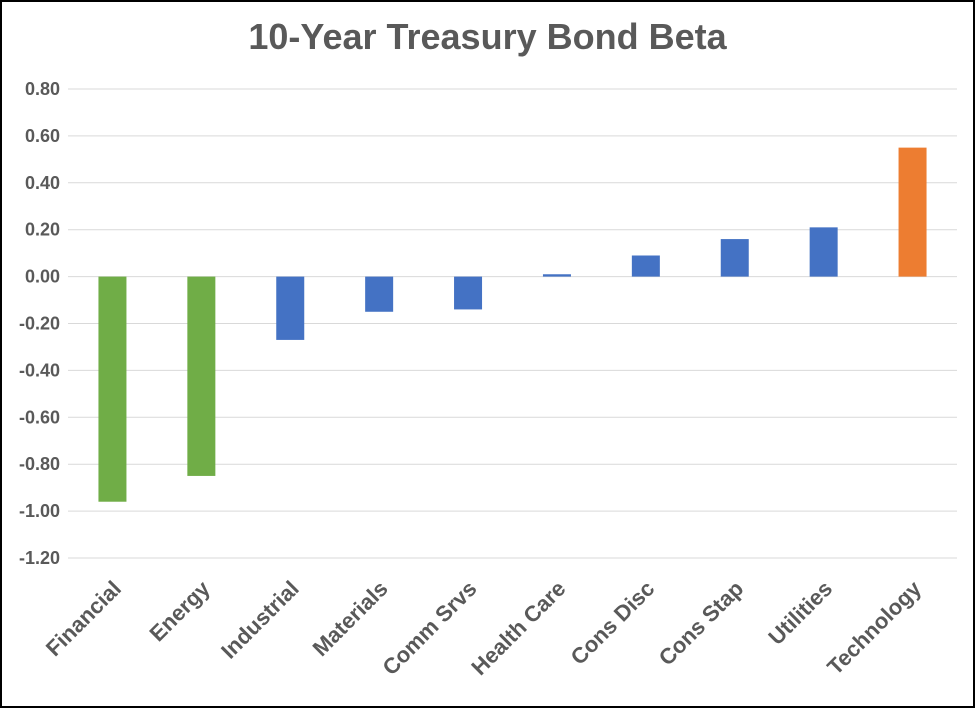 This screenshot has height=708, width=975. Describe the element at coordinates (39, 324) in the screenshot. I see `y-tick-label: -0.20` at that location.